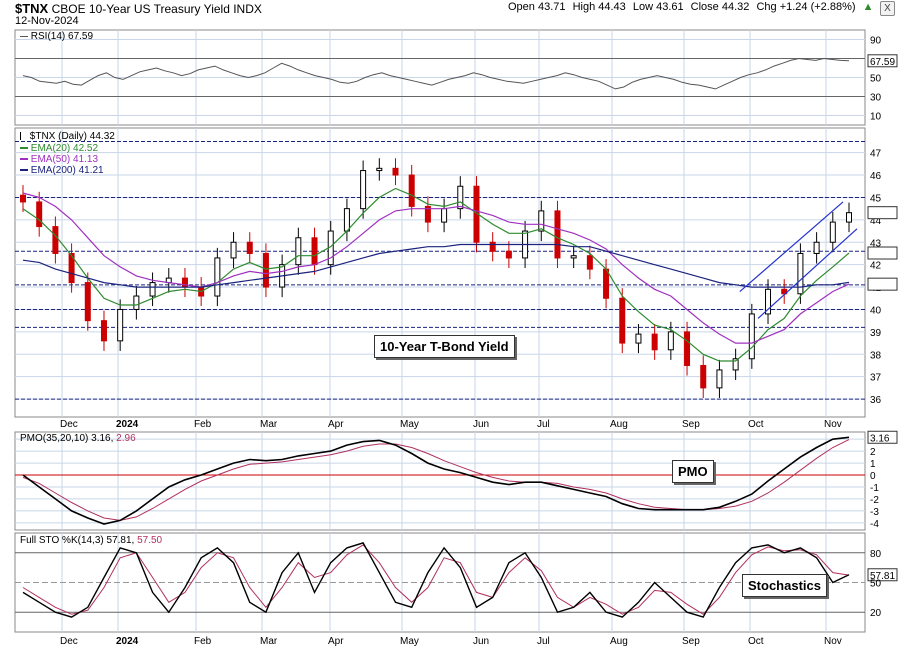  What do you see at coordinates (876, 117) in the screenshot?
I see `rsi-y-tick: 10` at bounding box center [876, 117].